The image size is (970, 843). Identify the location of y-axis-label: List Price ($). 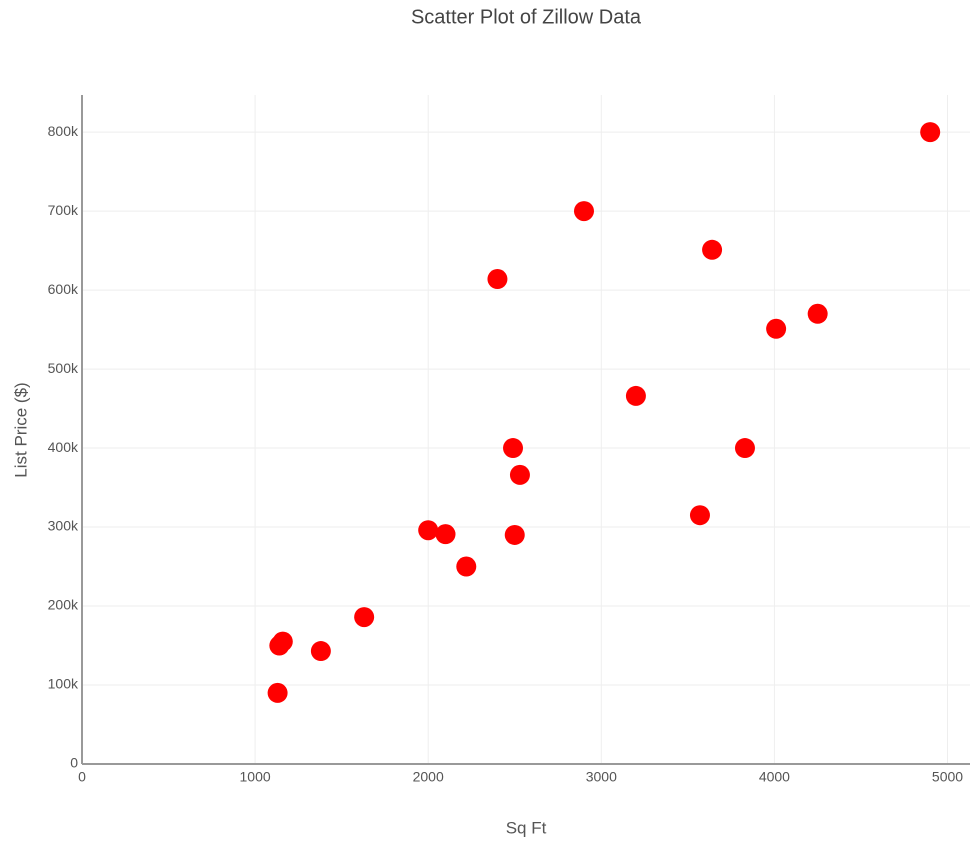
(20, 429).